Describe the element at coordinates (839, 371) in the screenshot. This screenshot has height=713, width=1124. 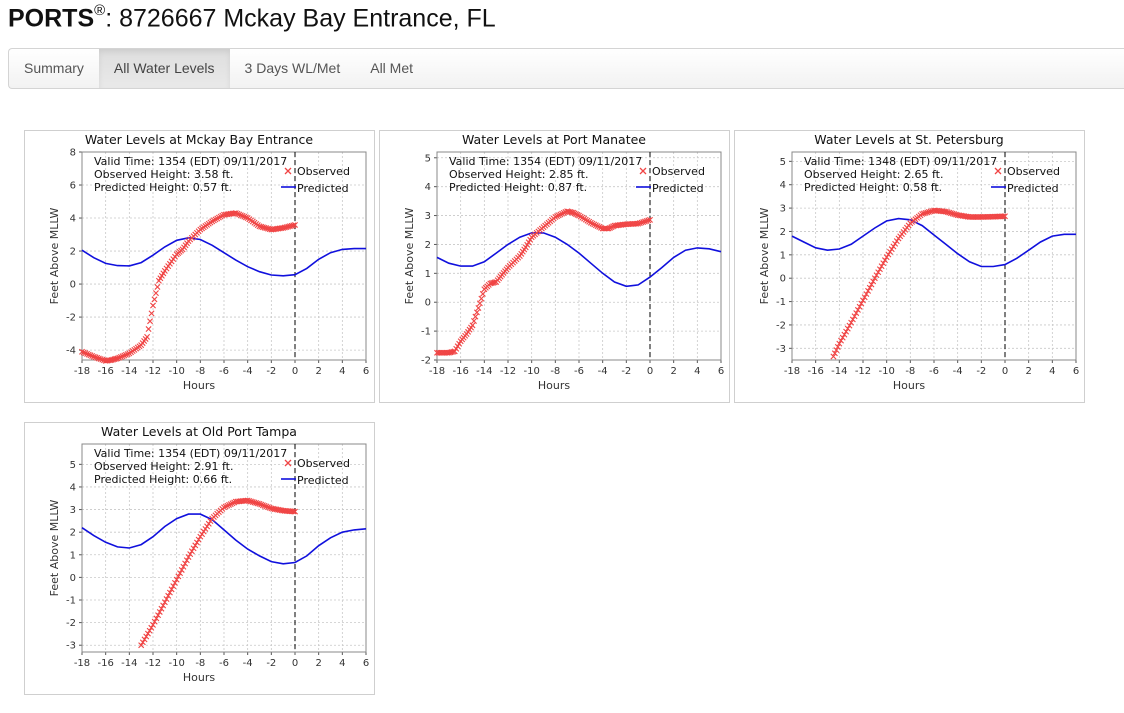
I see `x-tick-label: -14` at that location.